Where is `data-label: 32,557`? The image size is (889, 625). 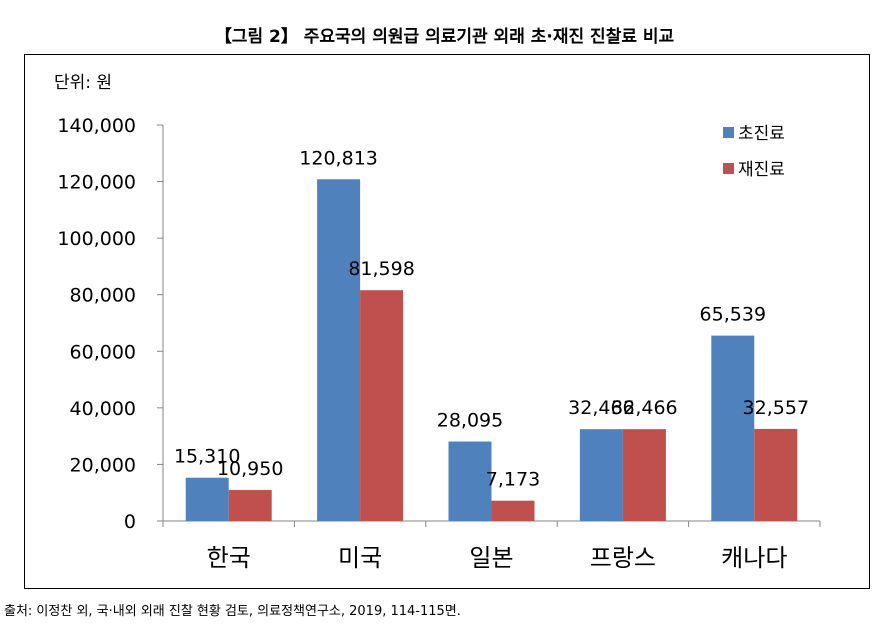
data-label: 32,557 is located at coordinates (776, 408).